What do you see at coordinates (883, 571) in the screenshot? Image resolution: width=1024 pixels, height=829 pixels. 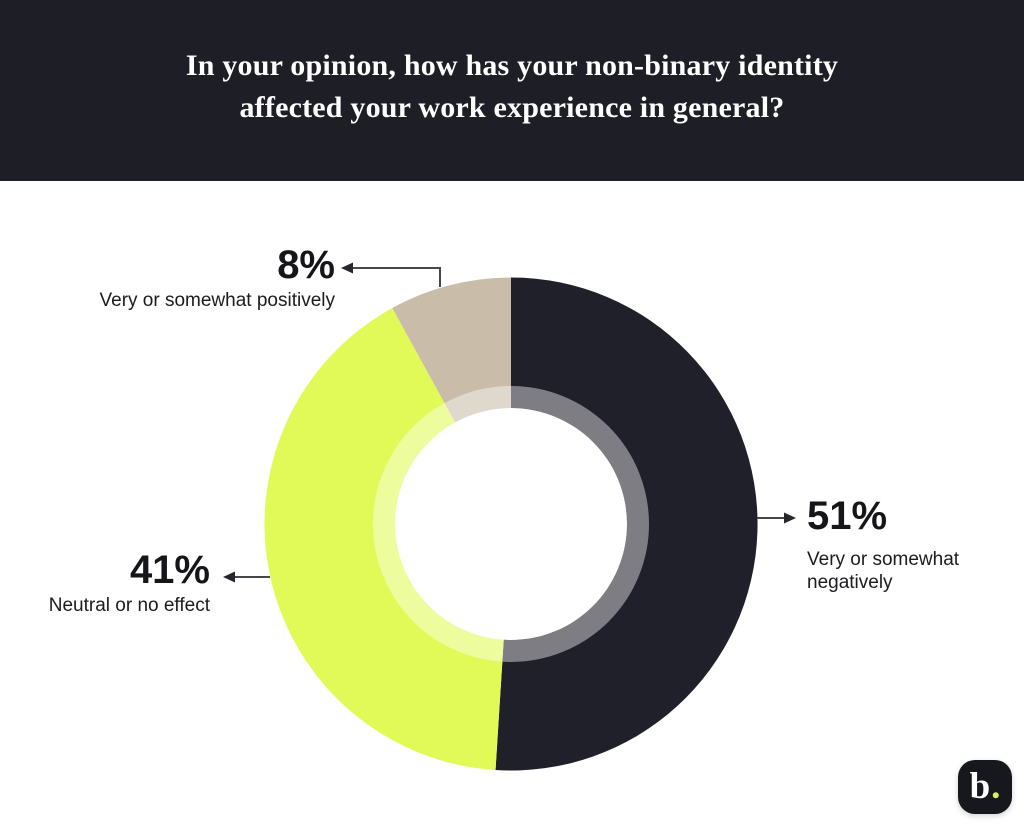 I see `callout-negatively-label: Very or somewhat negatively` at bounding box center [883, 571].